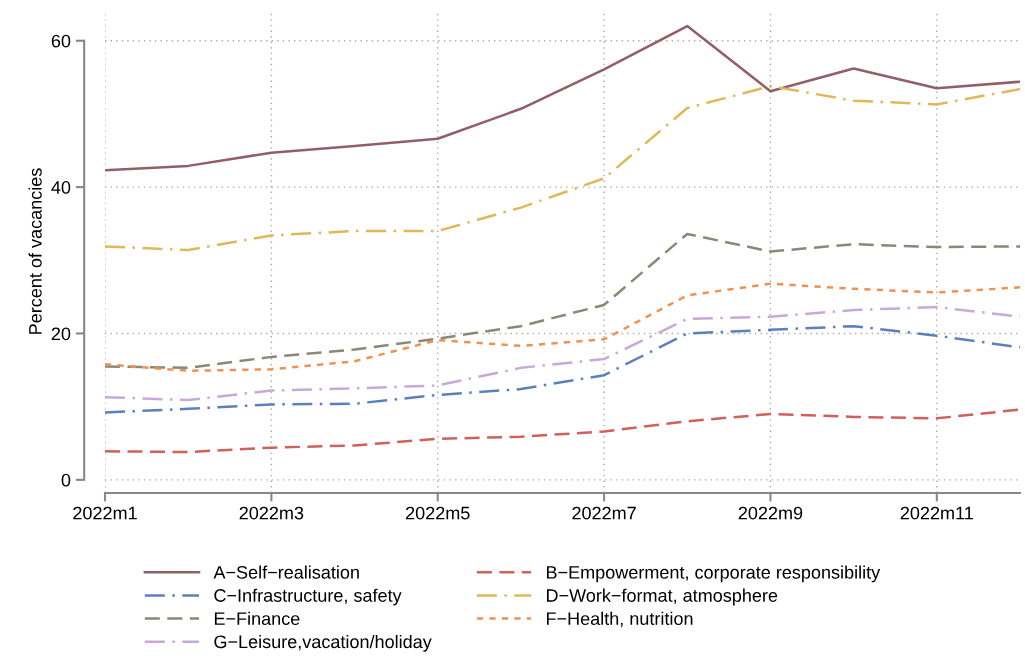 This screenshot has height=668, width=1025. Describe the element at coordinates (604, 513) in the screenshot. I see `x-tick-label: 2022m7` at that location.